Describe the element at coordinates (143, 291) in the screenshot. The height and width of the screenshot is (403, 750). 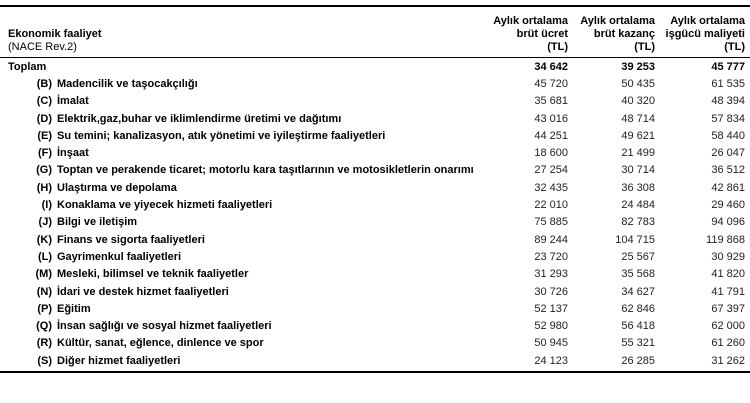
I see `sector-label: İdari ve destek hizmet faaliyetleri` at that location.